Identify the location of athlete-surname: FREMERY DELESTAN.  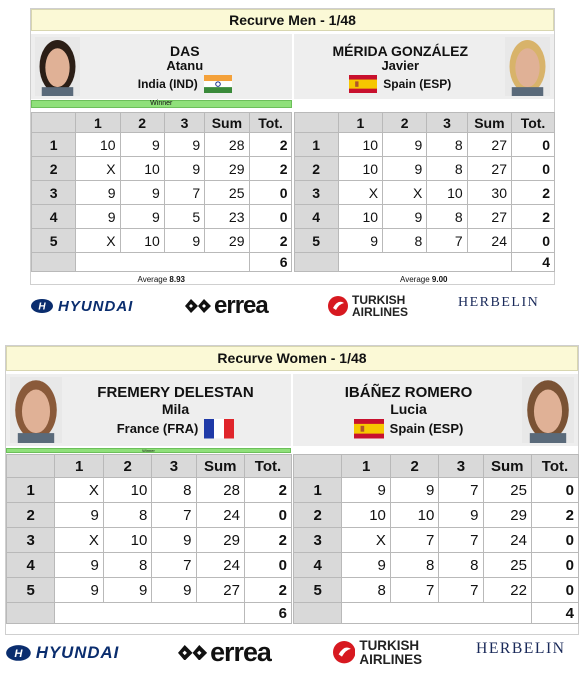
(175, 392).